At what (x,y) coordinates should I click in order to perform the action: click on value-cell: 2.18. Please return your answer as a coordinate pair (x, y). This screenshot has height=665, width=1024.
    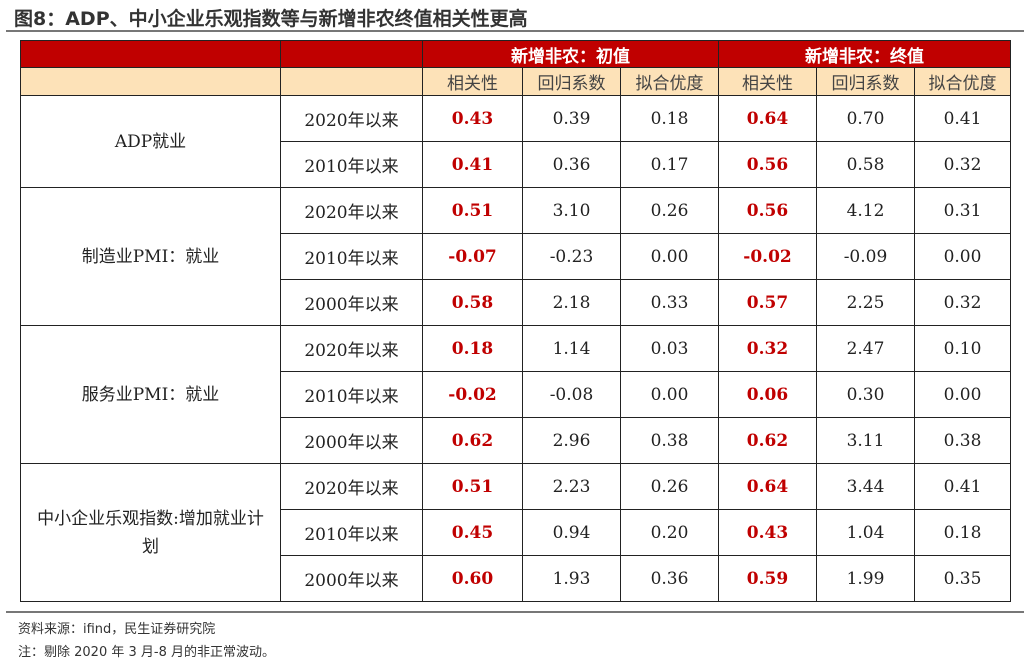
    Looking at the image, I should click on (571, 302).